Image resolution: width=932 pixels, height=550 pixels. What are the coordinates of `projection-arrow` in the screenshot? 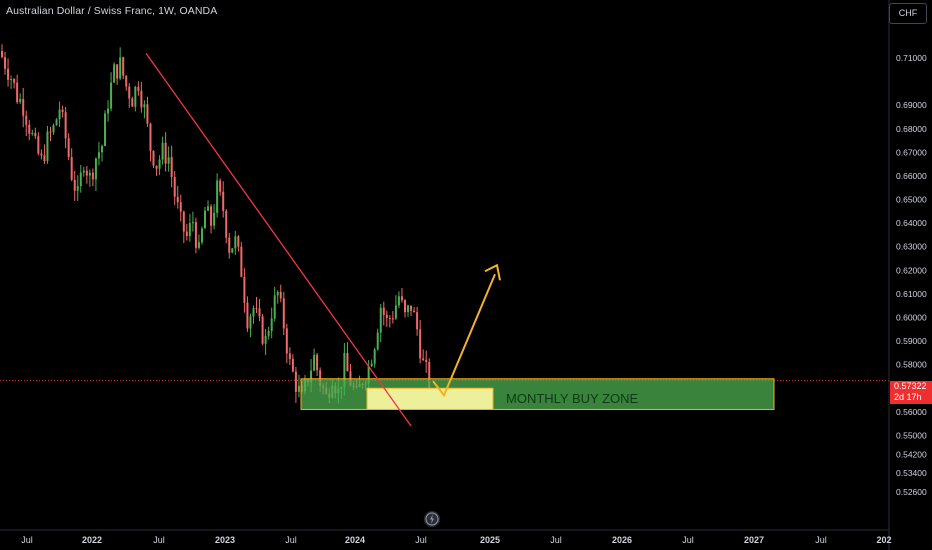 It's located at (464, 335).